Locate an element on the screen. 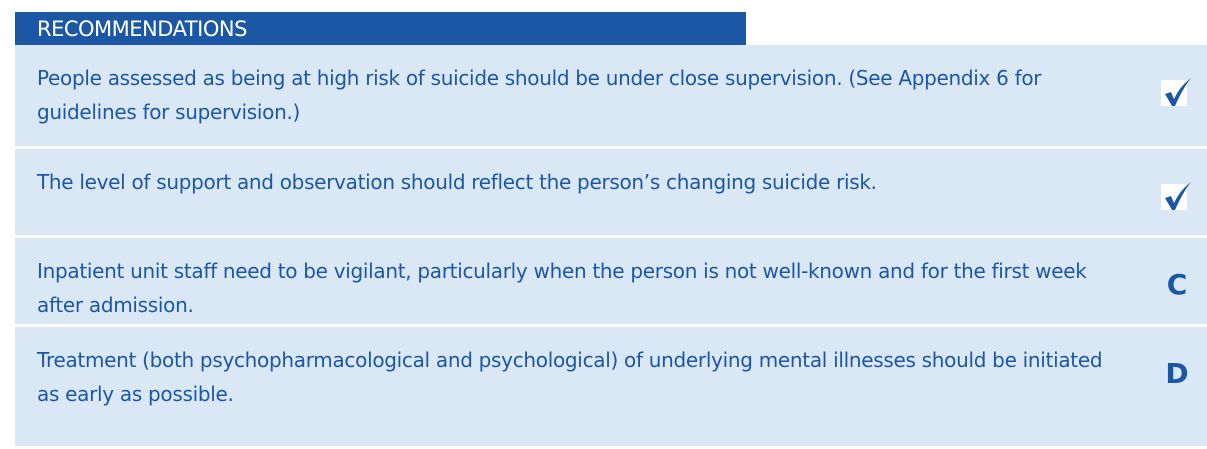 The width and height of the screenshot is (1207, 449). grade-label: C is located at coordinates (1177, 284).